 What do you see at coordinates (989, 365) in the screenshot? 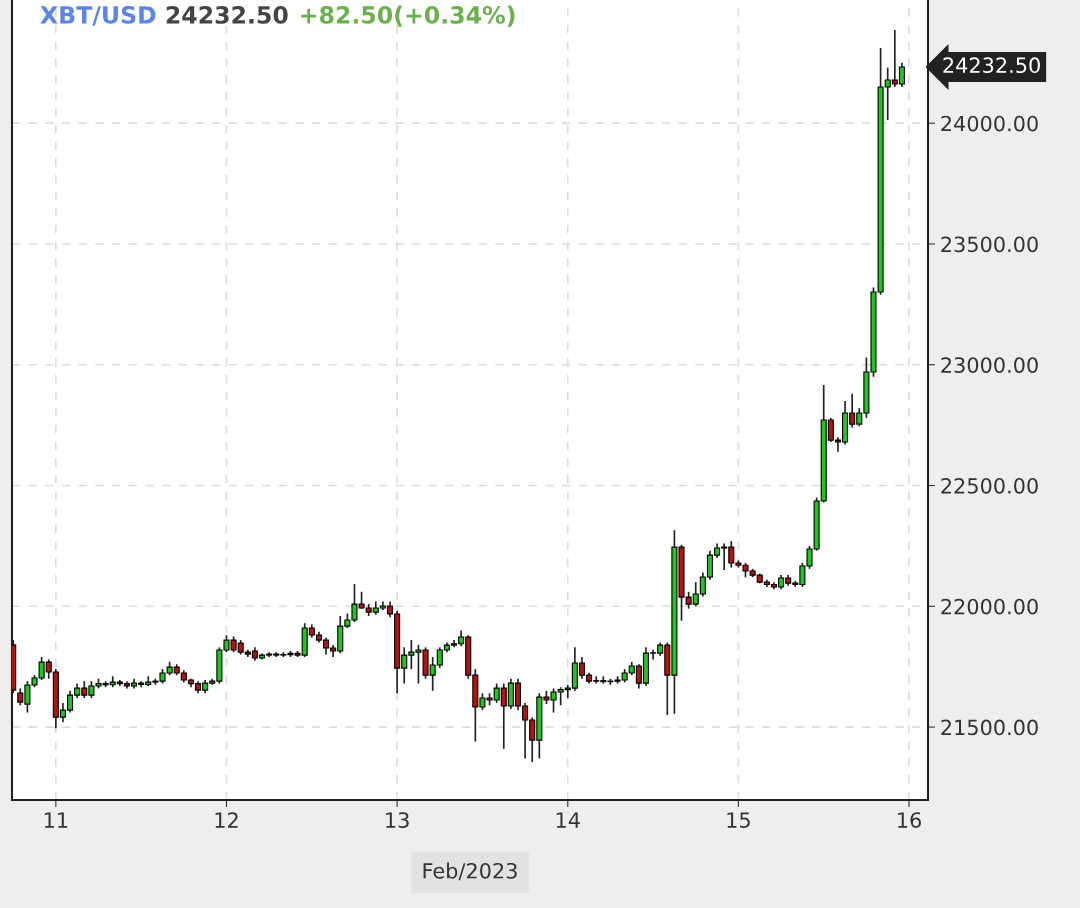
I see `y-tick-label: 23000.00` at bounding box center [989, 365].